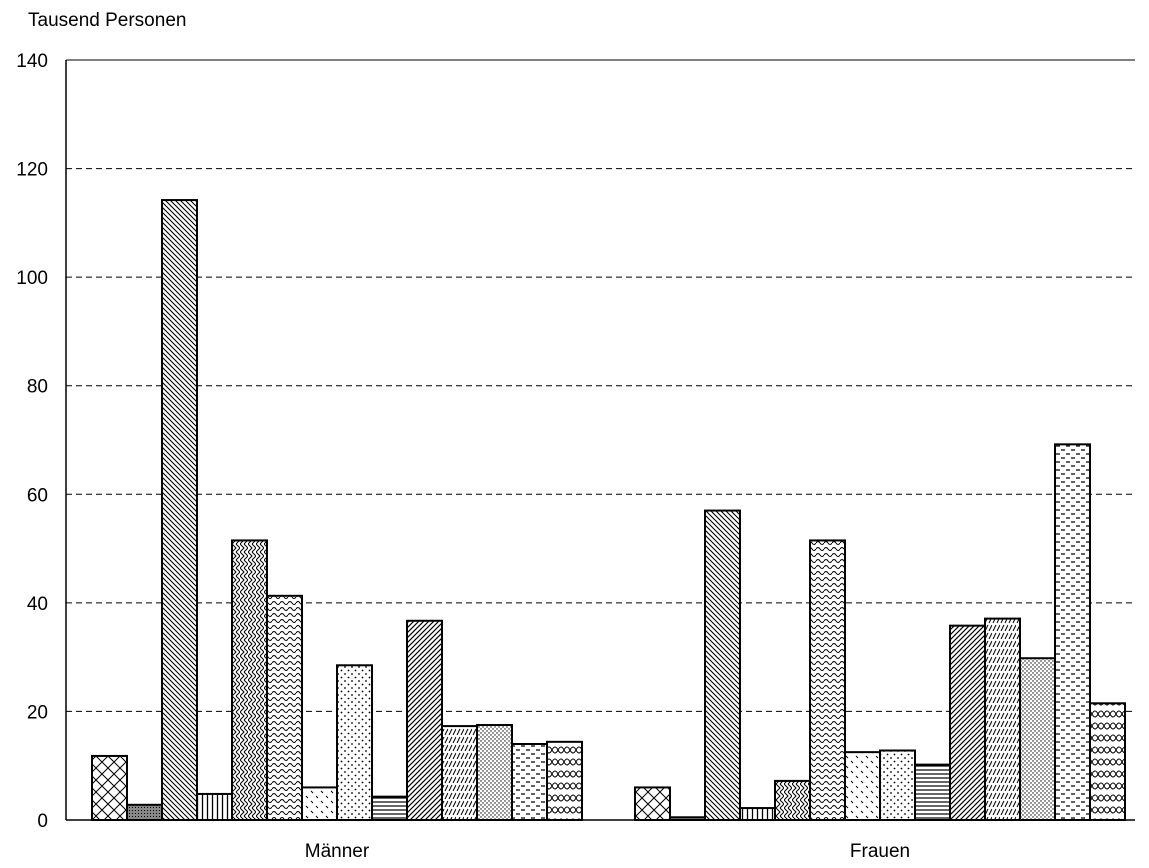  Describe the element at coordinates (32, 278) in the screenshot. I see `y-tick-label: 100` at that location.